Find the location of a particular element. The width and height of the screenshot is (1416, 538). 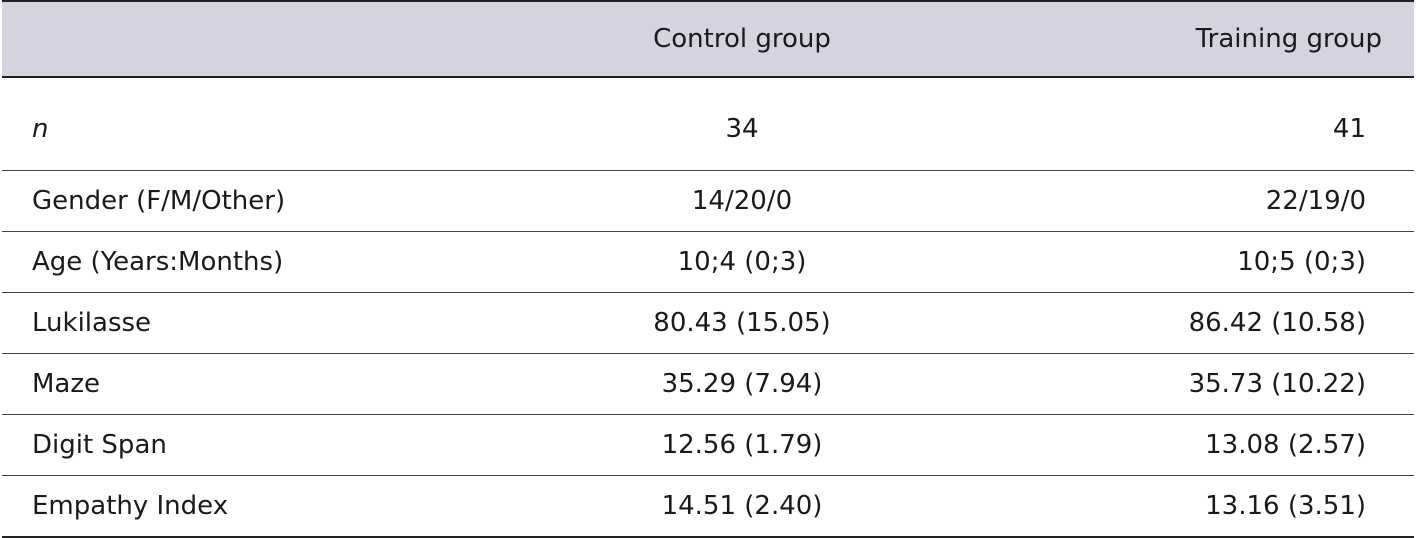

training-value: 22/19/0 is located at coordinates (1168, 201).